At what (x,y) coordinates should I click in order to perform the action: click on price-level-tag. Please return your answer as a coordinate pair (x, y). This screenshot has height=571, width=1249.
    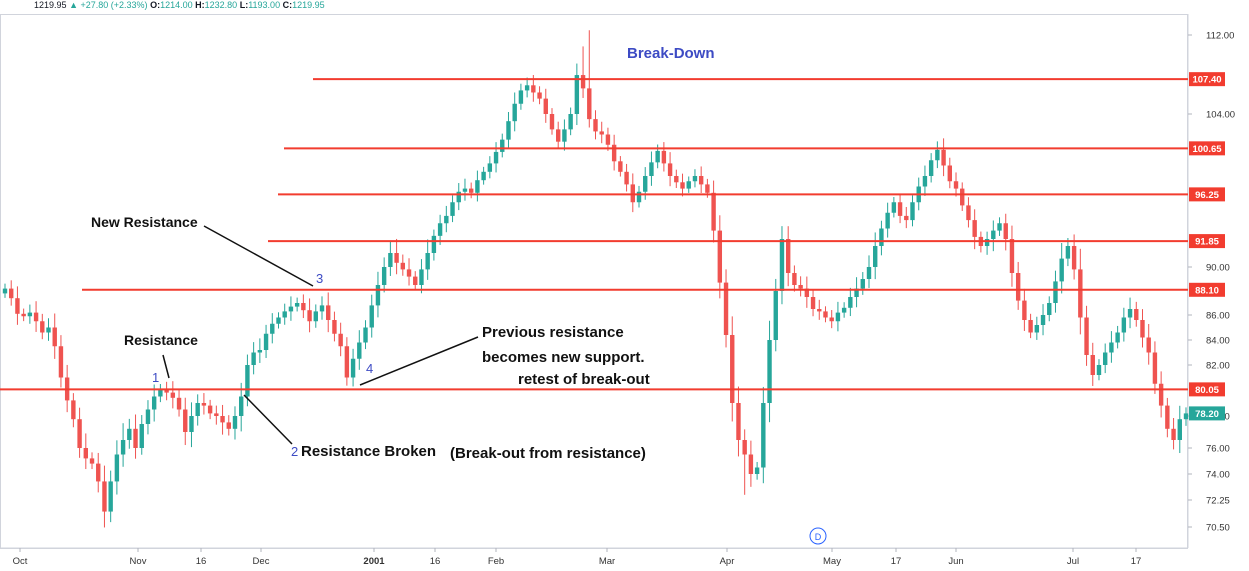
    Looking at the image, I should click on (1207, 148).